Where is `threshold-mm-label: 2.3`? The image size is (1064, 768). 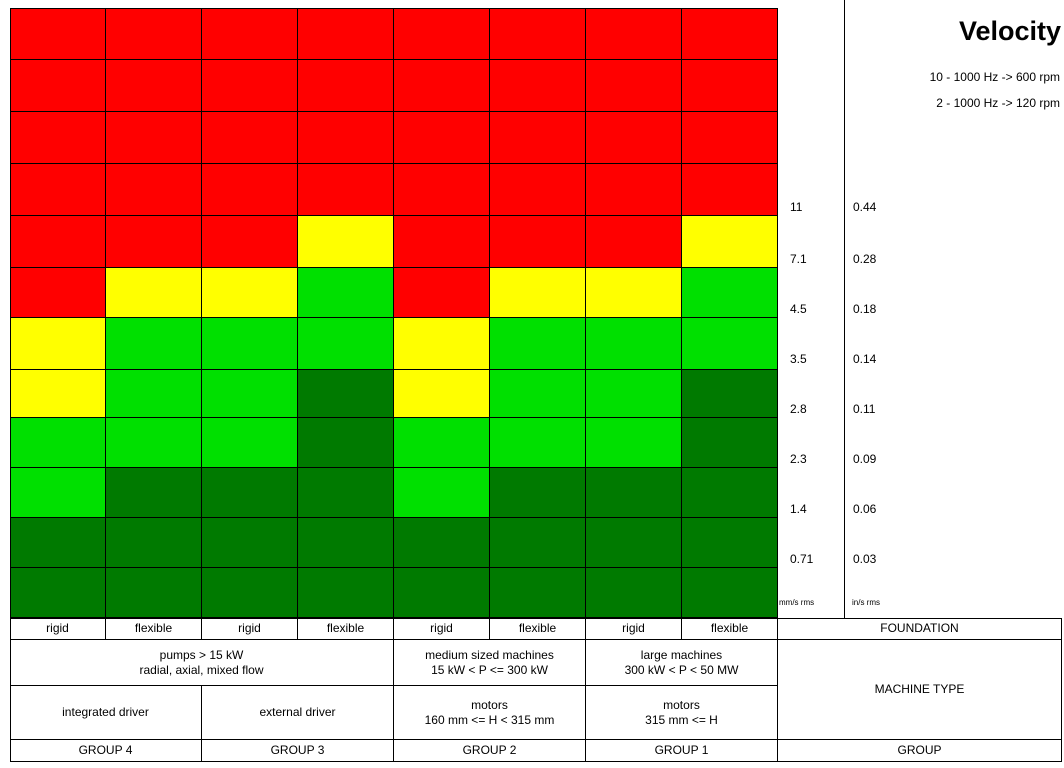
threshold-mm-label: 2.3 is located at coordinates (798, 459).